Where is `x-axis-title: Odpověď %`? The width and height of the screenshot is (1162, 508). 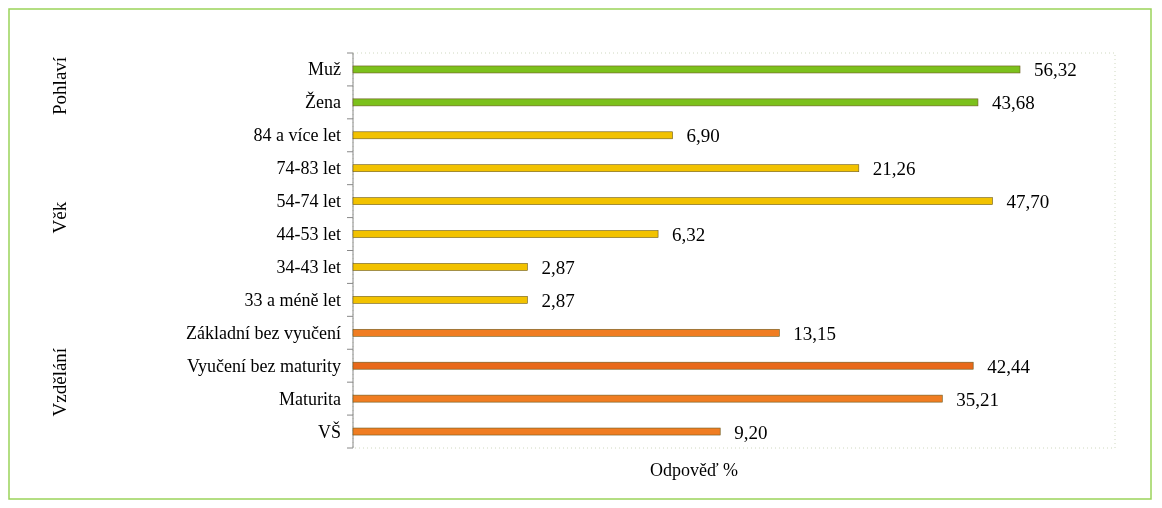 x-axis-title: Odpověď % is located at coordinates (694, 470).